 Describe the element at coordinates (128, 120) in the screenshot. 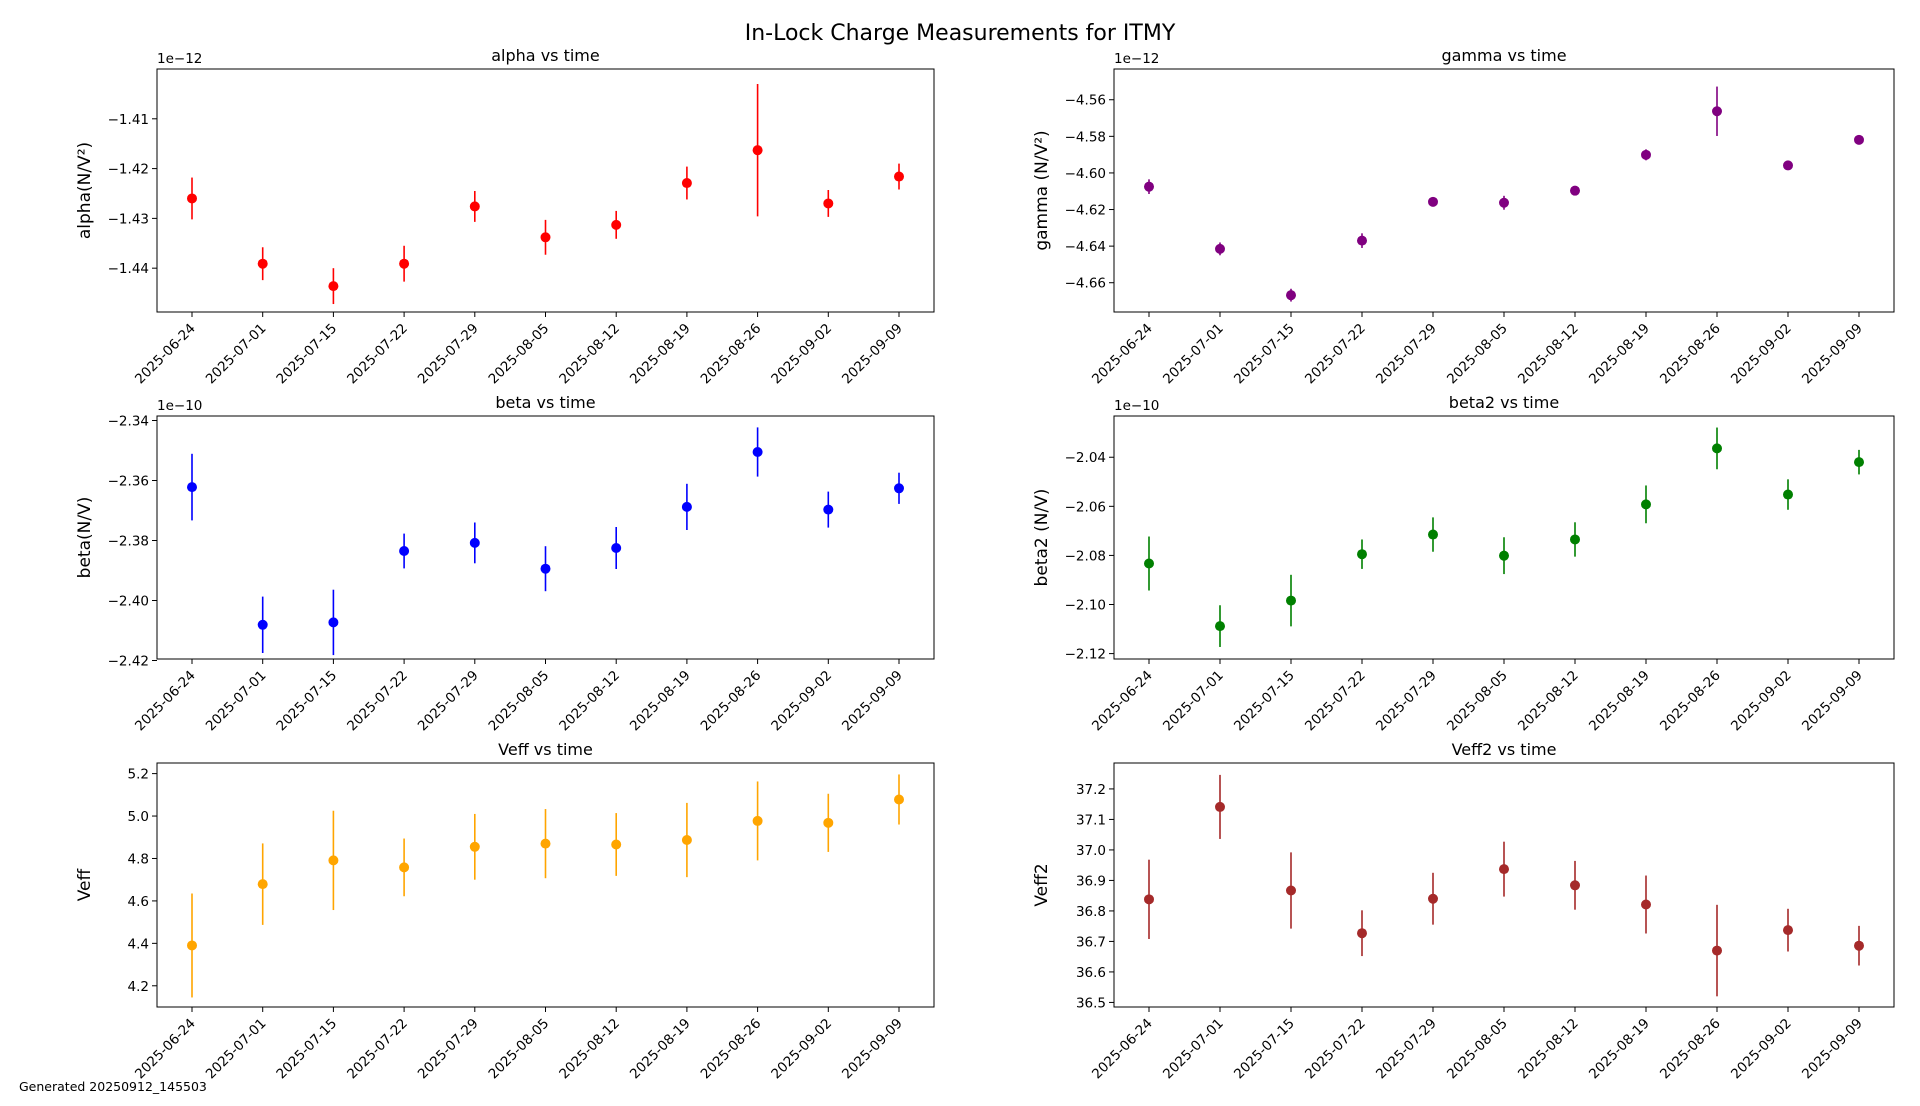

I see `y-tick-label: −1.41` at that location.